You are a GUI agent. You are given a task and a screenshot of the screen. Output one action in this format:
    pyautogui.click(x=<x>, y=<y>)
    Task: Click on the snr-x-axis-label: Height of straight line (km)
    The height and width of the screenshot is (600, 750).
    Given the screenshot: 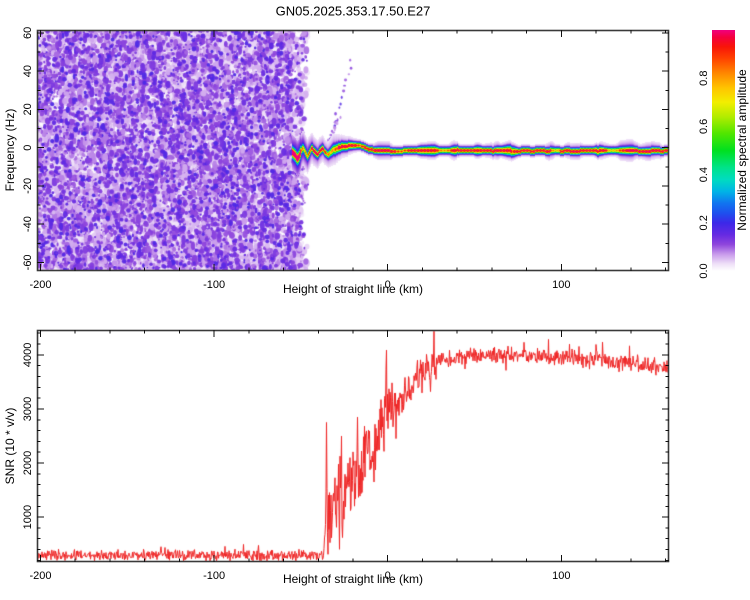 What is the action you would take?
    pyautogui.click(x=353, y=579)
    